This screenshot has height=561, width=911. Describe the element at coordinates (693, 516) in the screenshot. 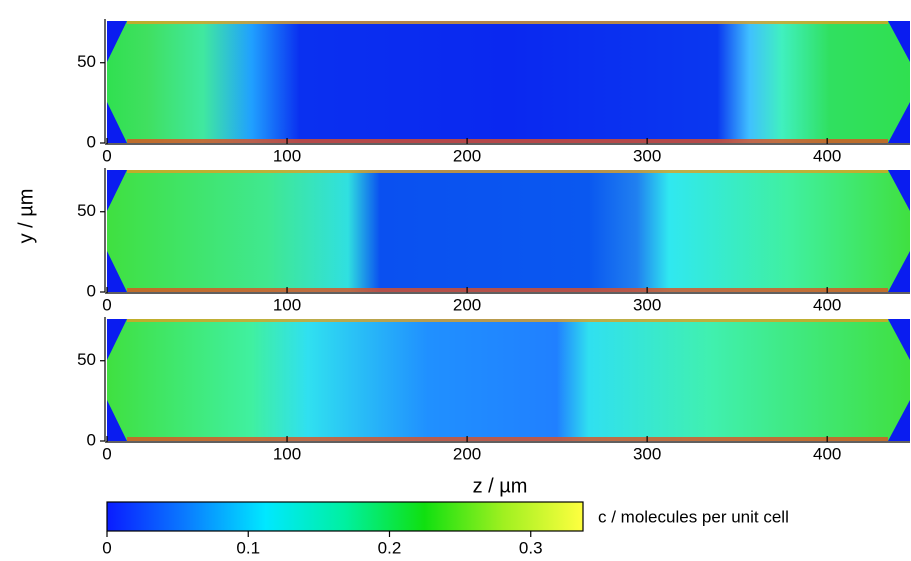

I see `colorbar-label: c / molecules per unit cell` at that location.